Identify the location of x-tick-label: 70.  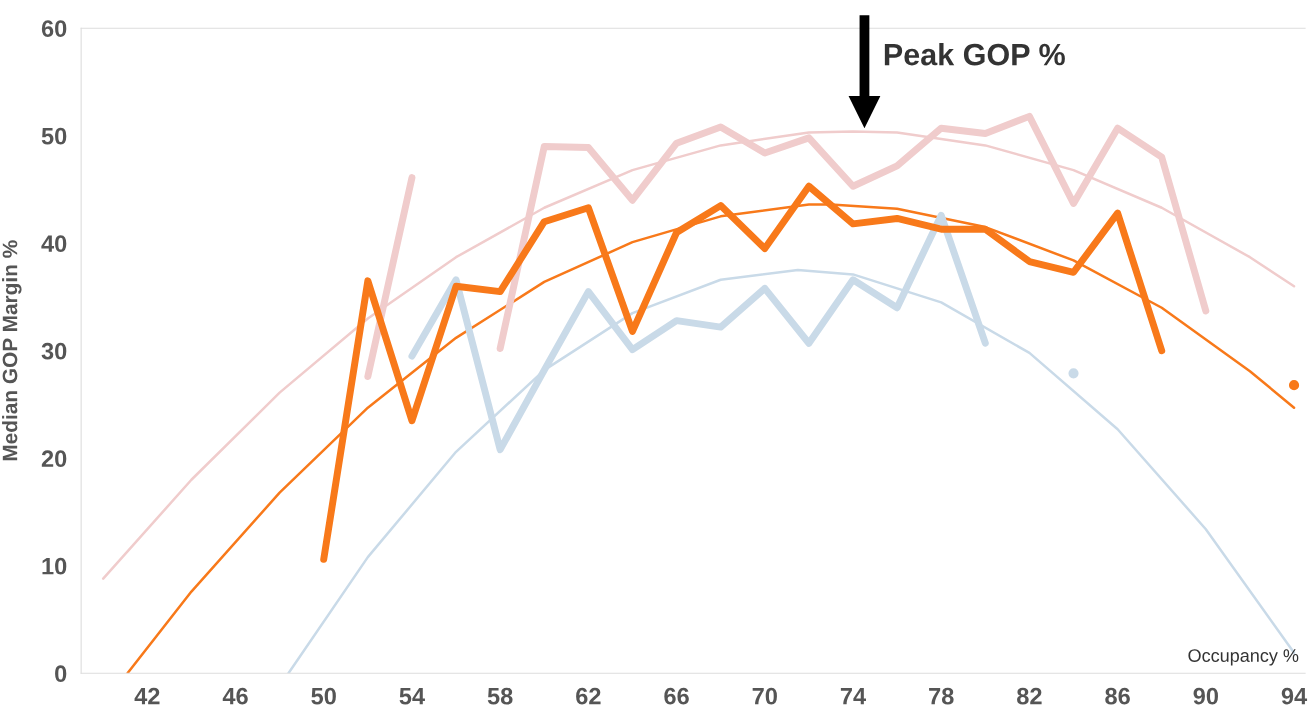
(764, 696).